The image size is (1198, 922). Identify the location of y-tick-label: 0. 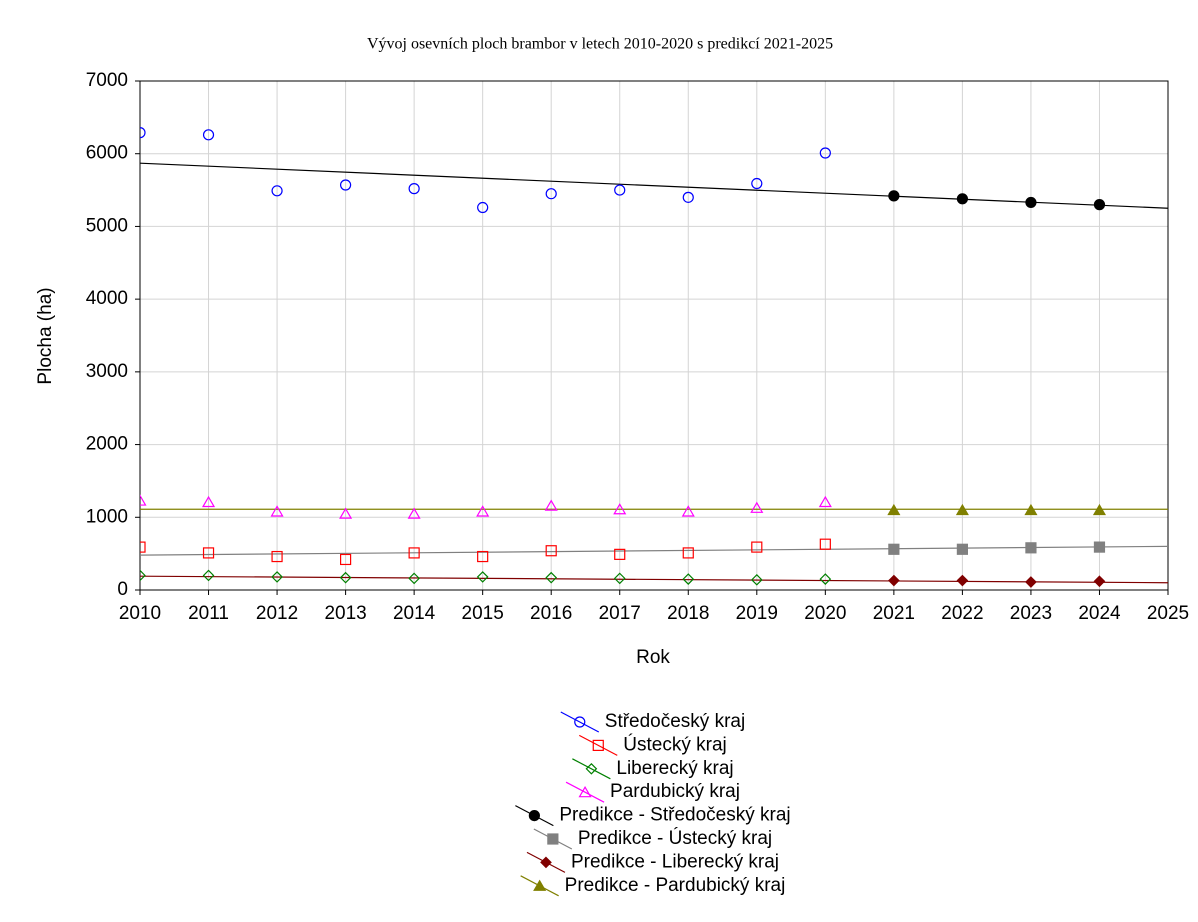
(122, 589).